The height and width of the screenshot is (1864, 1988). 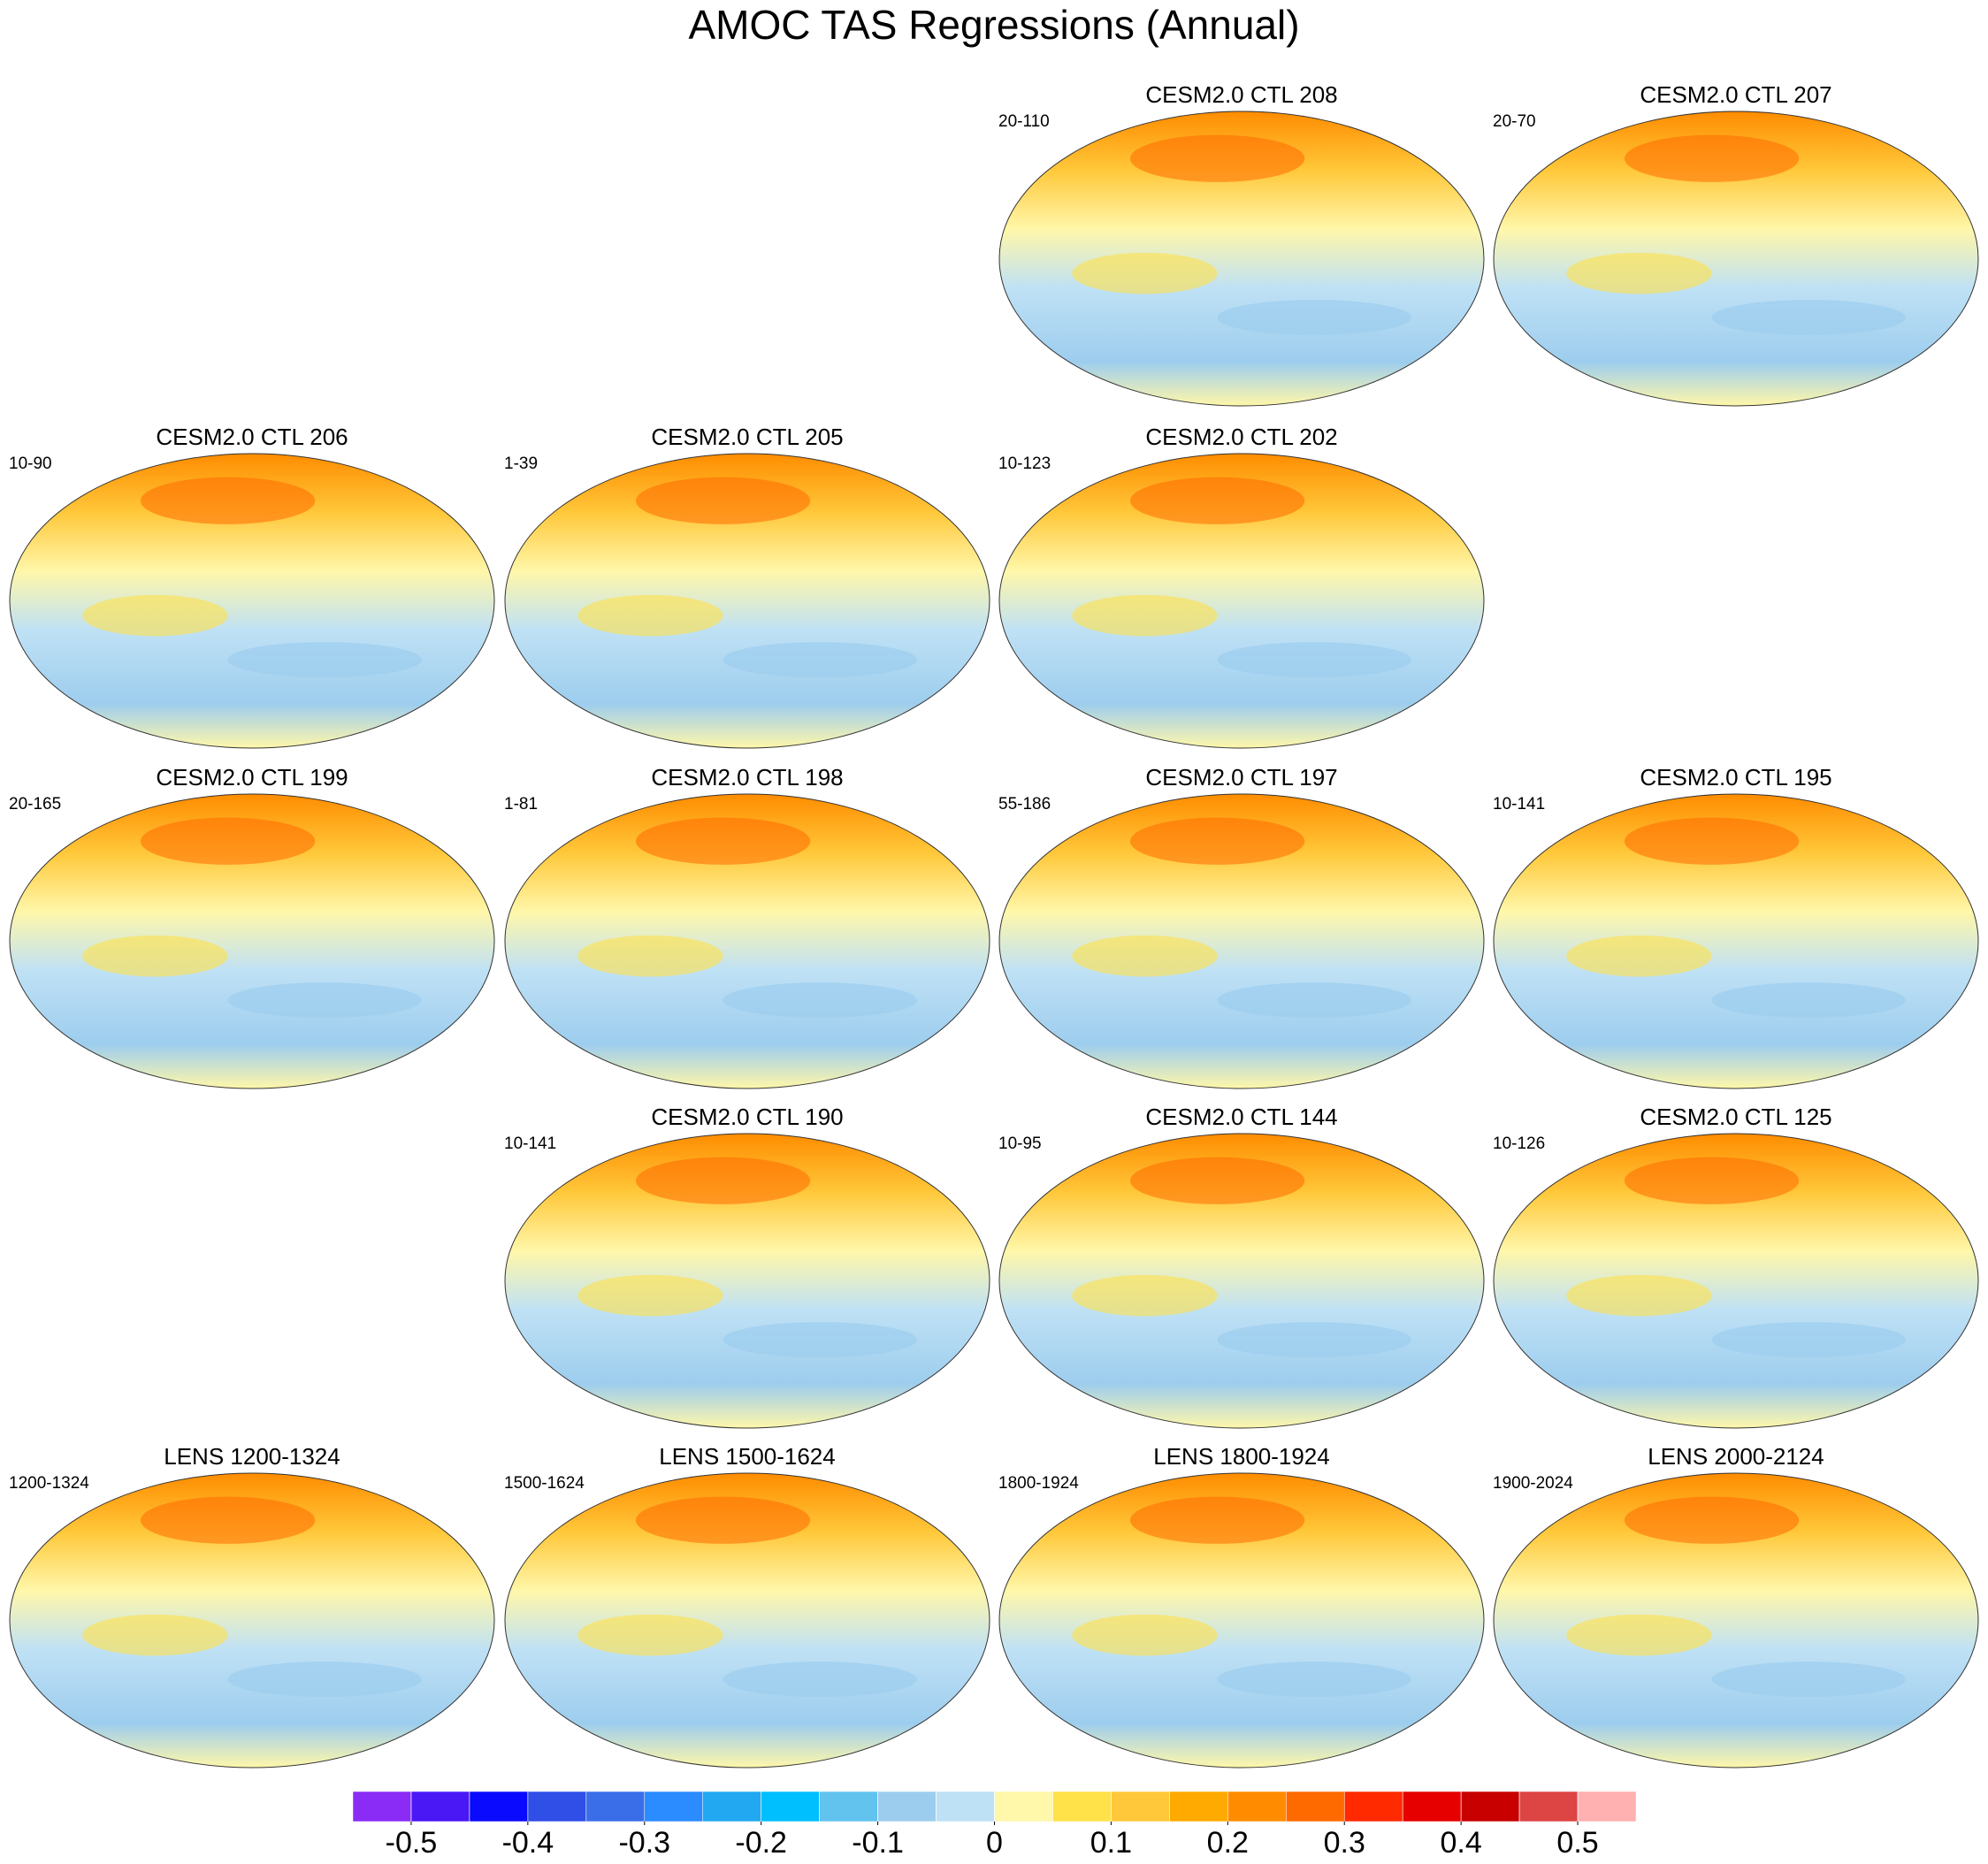 I want to click on colorbar-tick-label: 0.2, so click(x=1228, y=1843).